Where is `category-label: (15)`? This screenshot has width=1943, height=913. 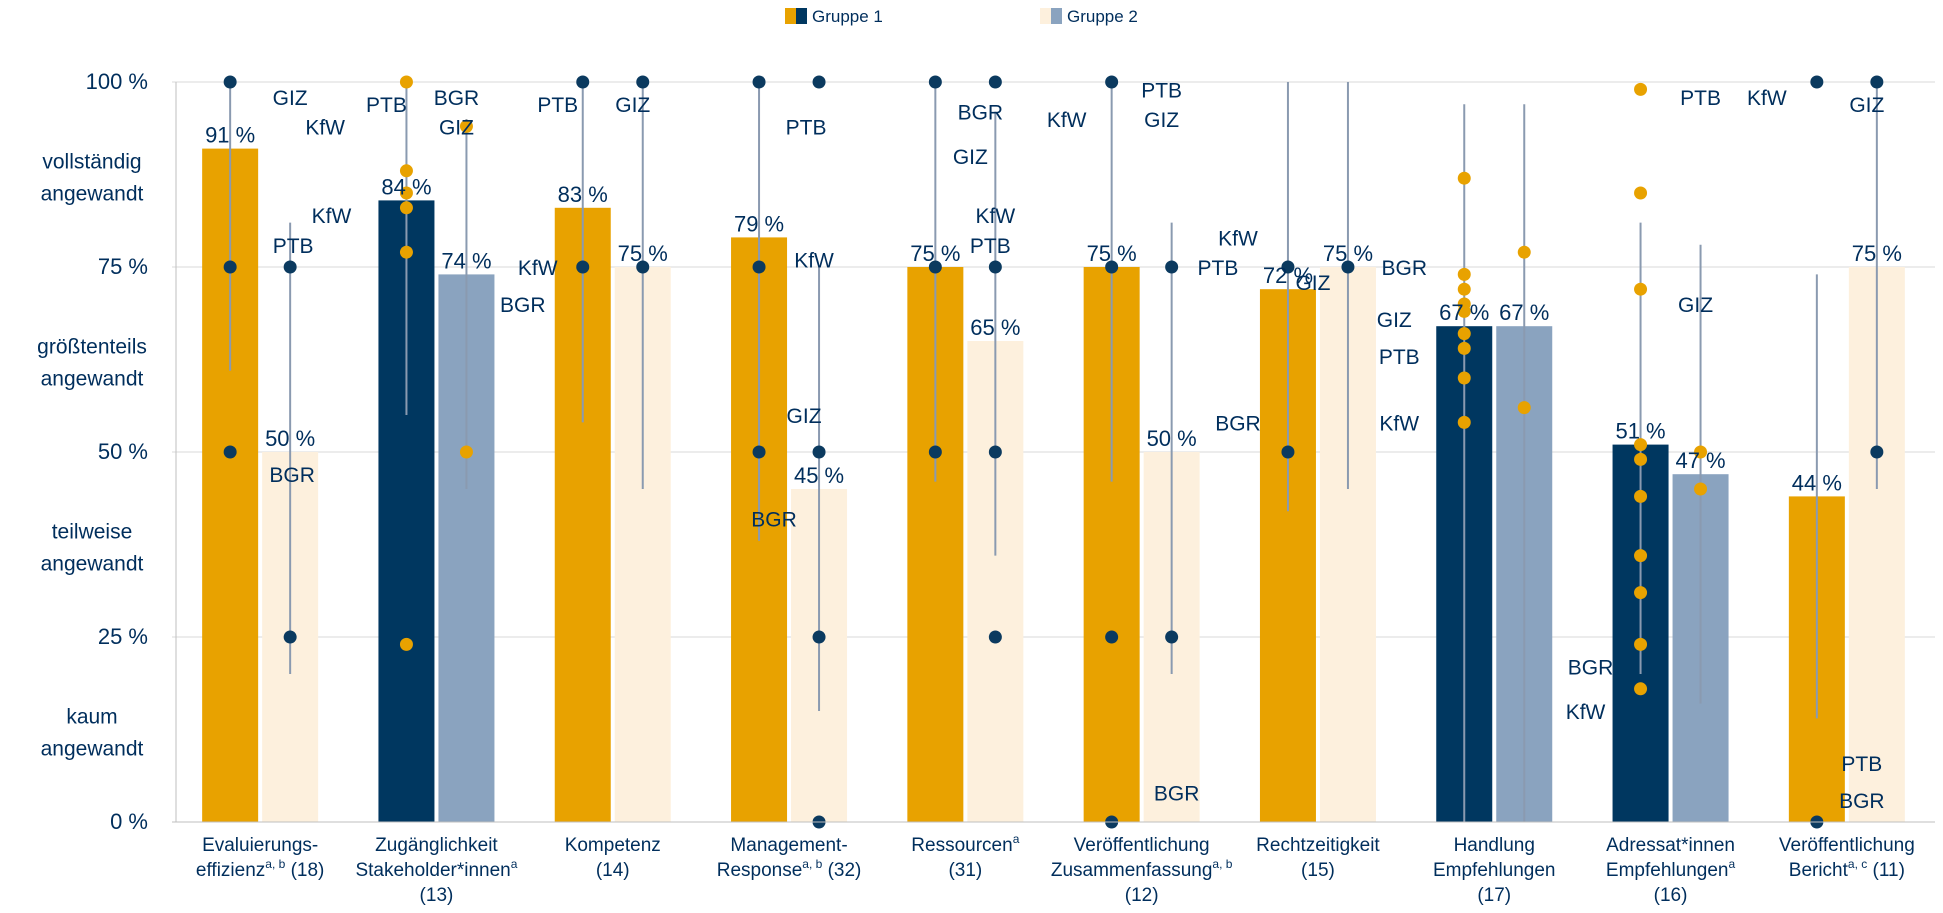 category-label: (15) is located at coordinates (1318, 870).